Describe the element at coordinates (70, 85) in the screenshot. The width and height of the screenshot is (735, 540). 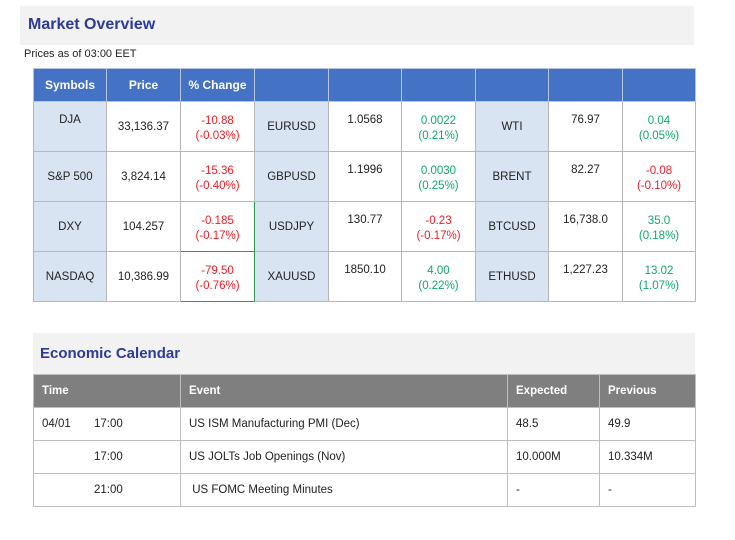
I see `col-symbols: Symbols` at that location.